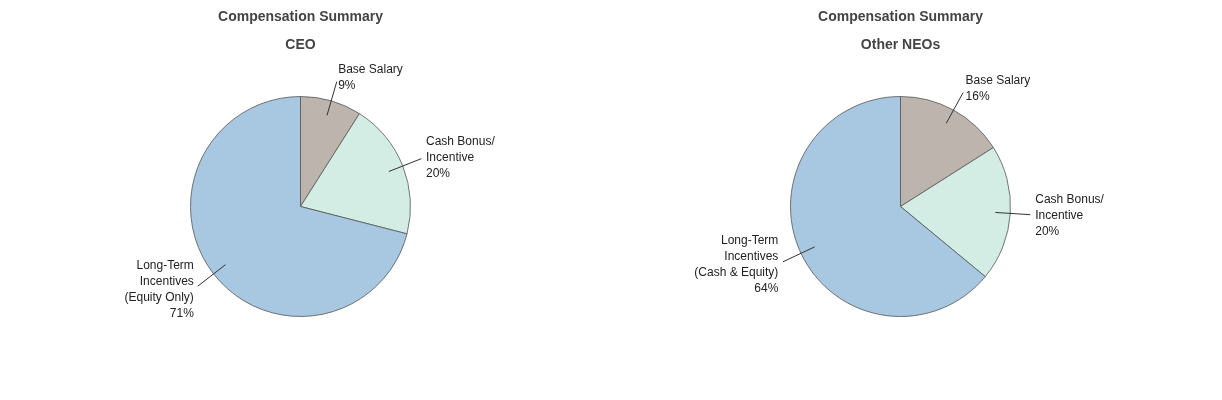  Describe the element at coordinates (900, 43) in the screenshot. I see `chart-subtitle: Other NEOs` at that location.